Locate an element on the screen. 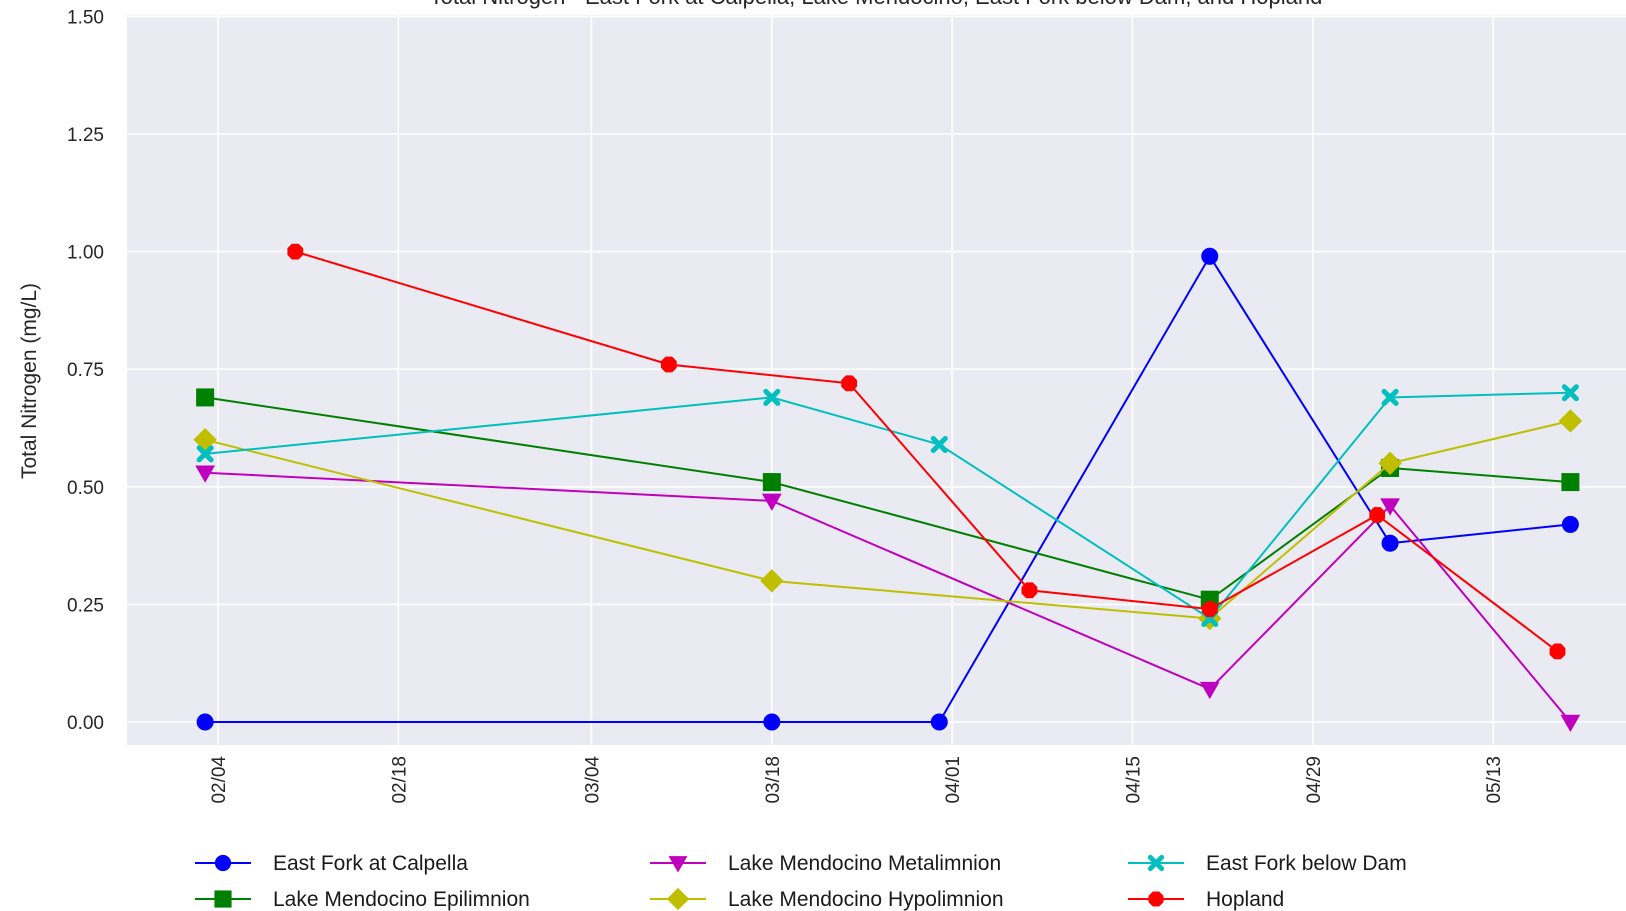  y-axis-label: Total Nitrogen (mg/L) is located at coordinates (29, 381).